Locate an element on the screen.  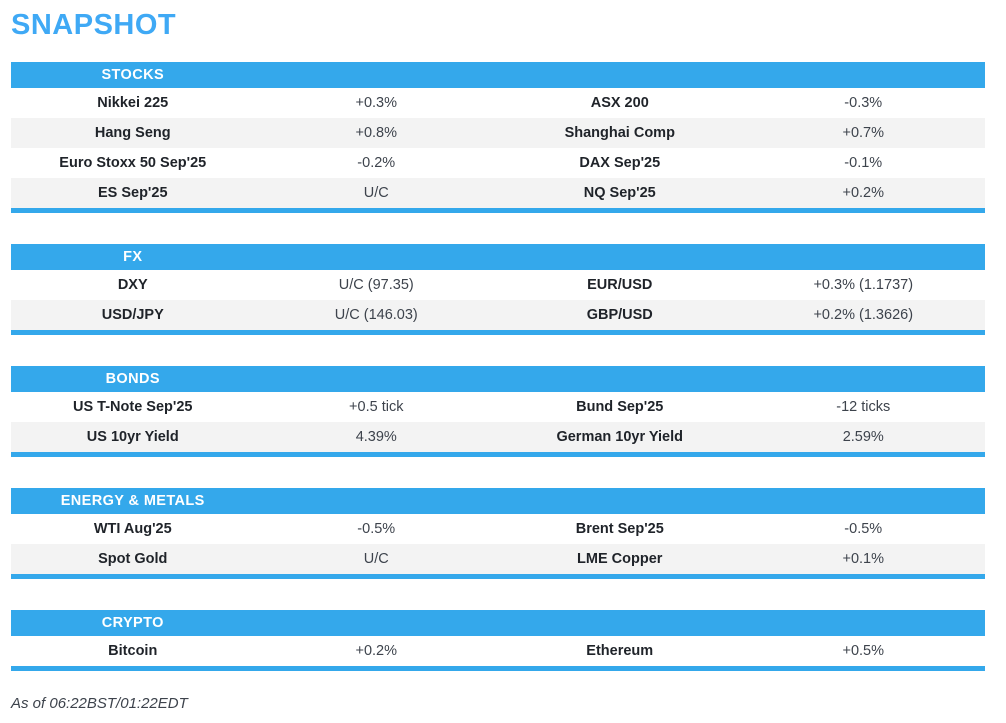
instrument-value: +0.2% (1.3626) is located at coordinates (863, 314).